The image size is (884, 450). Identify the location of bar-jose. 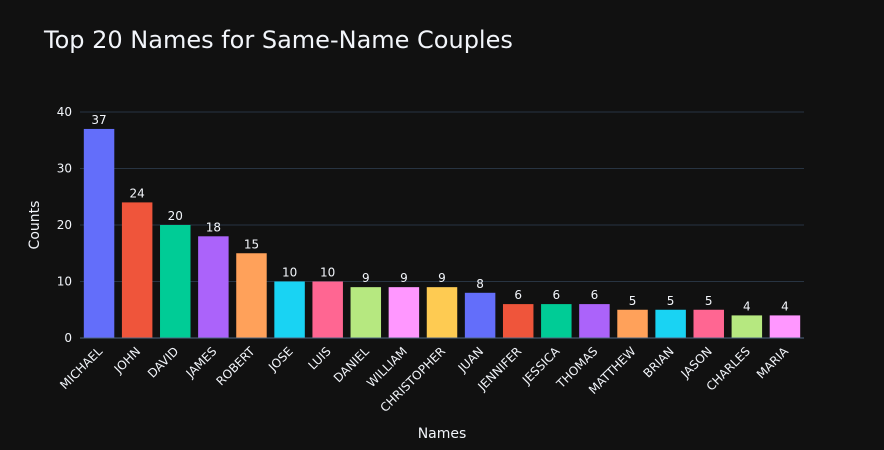
(289, 310).